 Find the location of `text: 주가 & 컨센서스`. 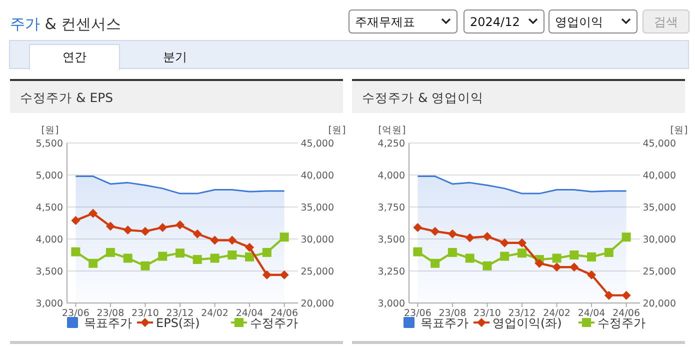

text: 주가 & 컨센서스 is located at coordinates (66, 24).